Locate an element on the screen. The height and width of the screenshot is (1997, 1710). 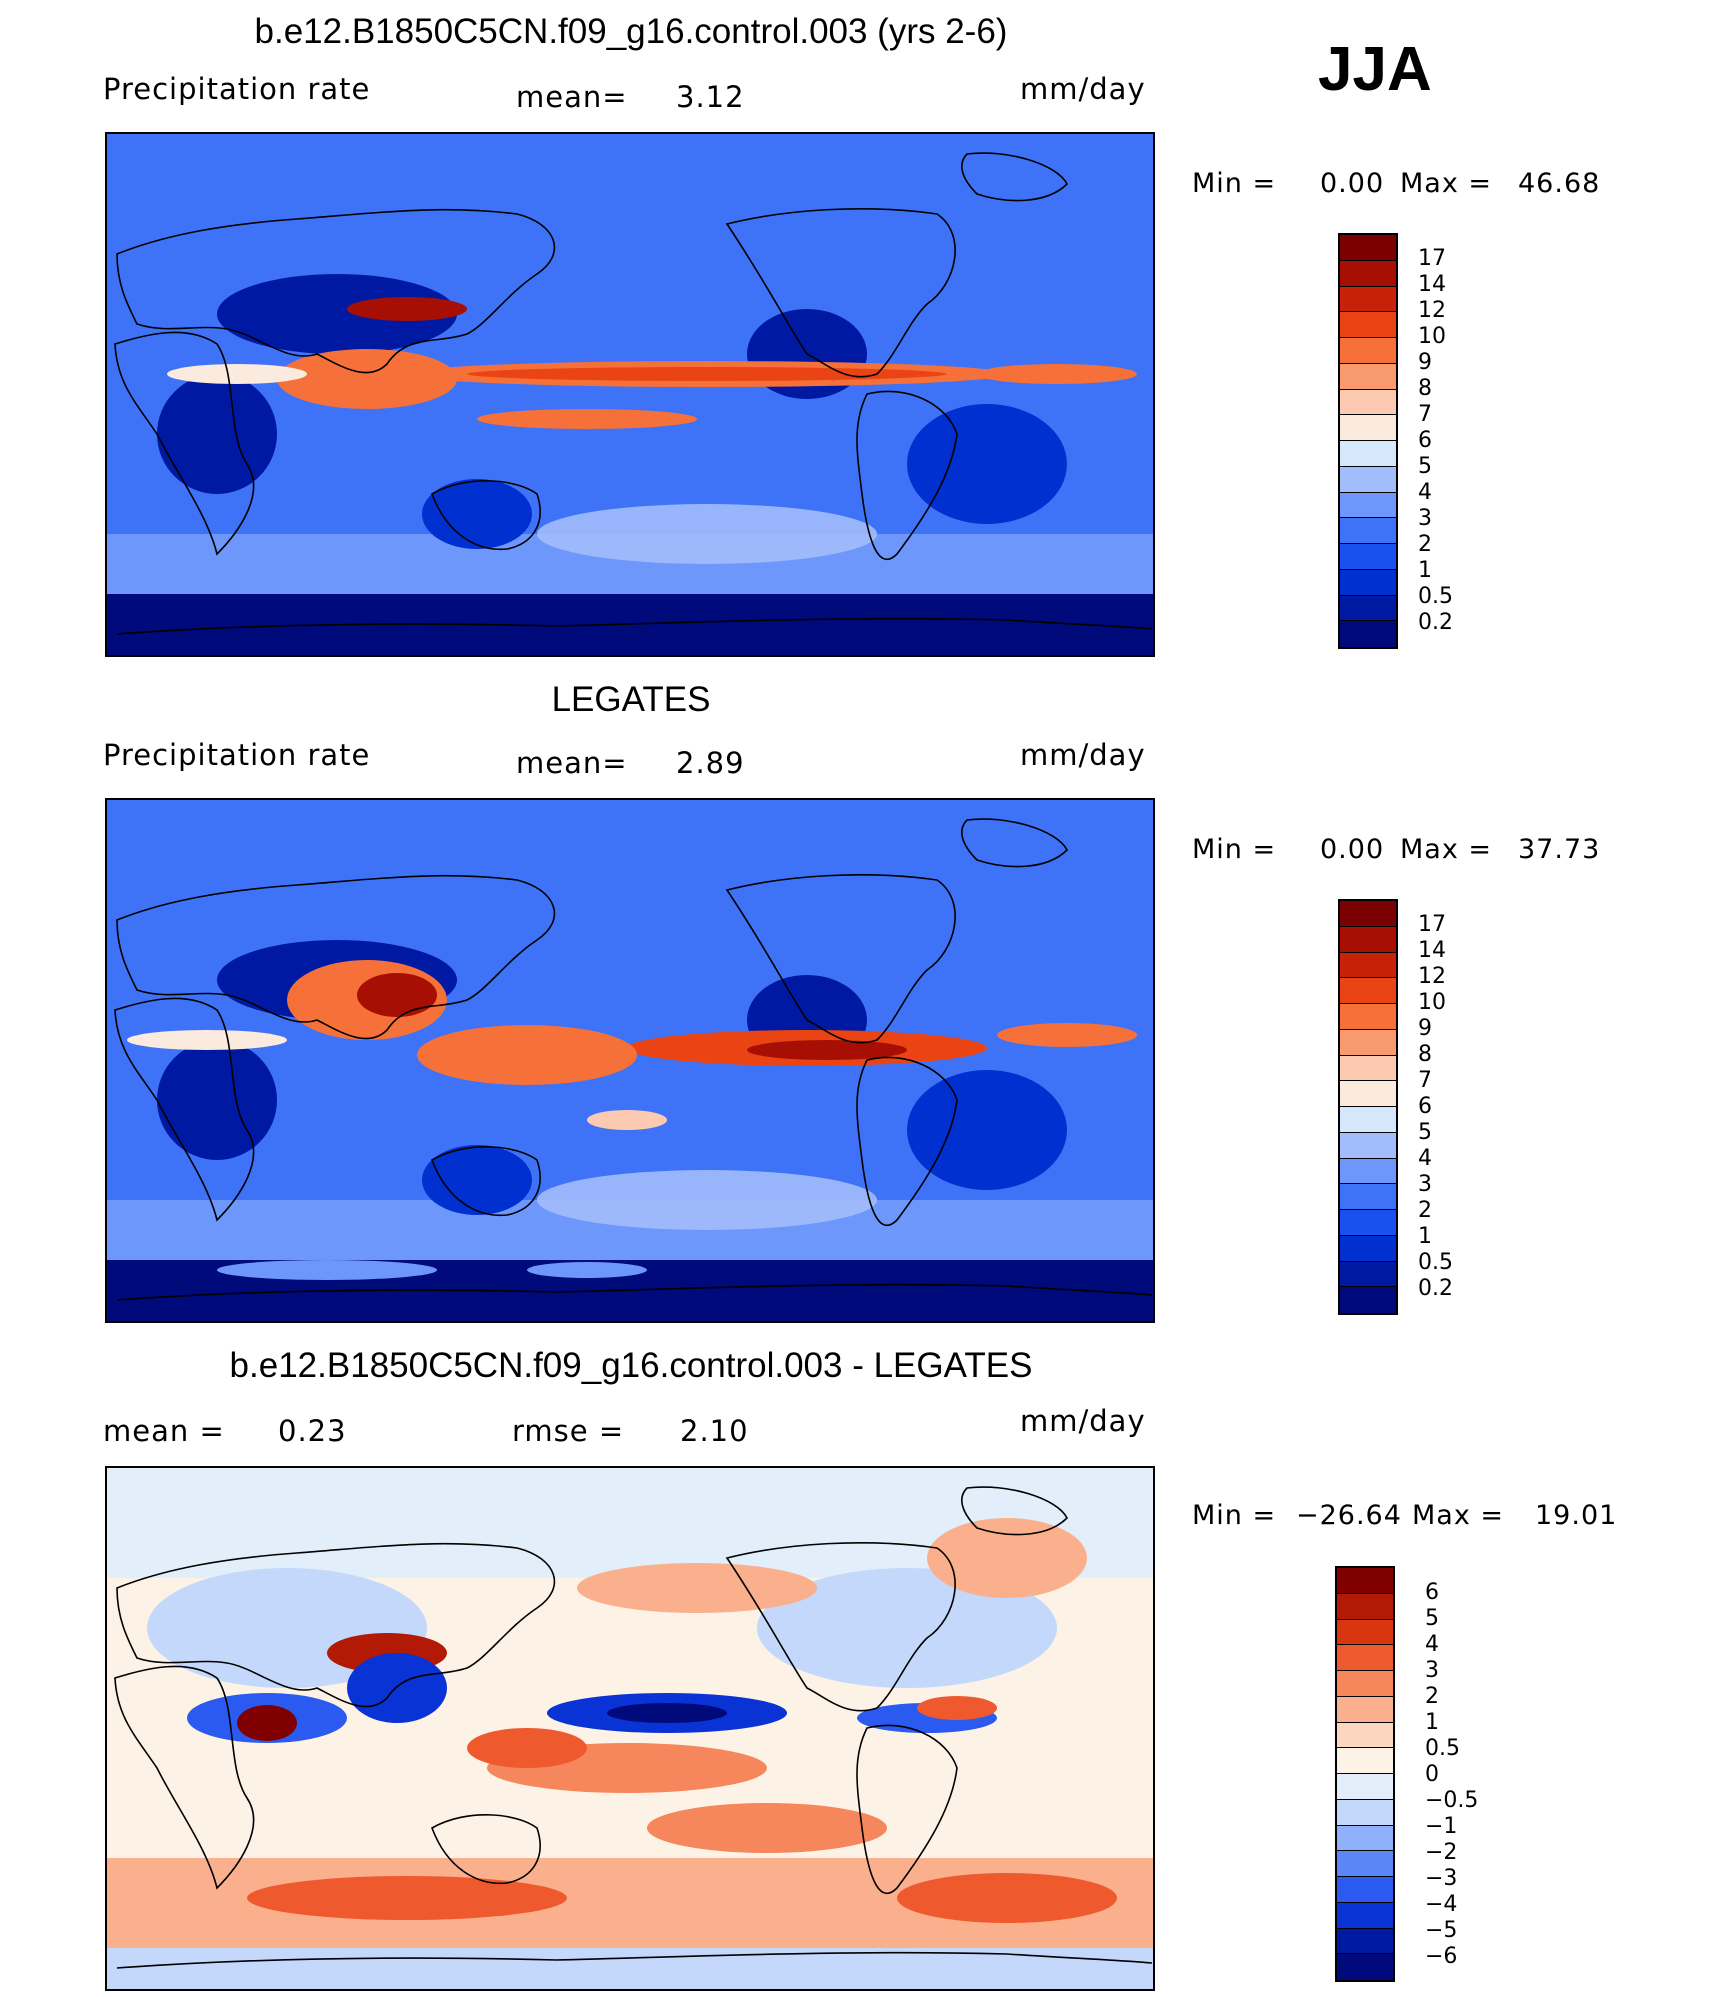
colorbar-tick-label: 1 is located at coordinates (1425, 570).